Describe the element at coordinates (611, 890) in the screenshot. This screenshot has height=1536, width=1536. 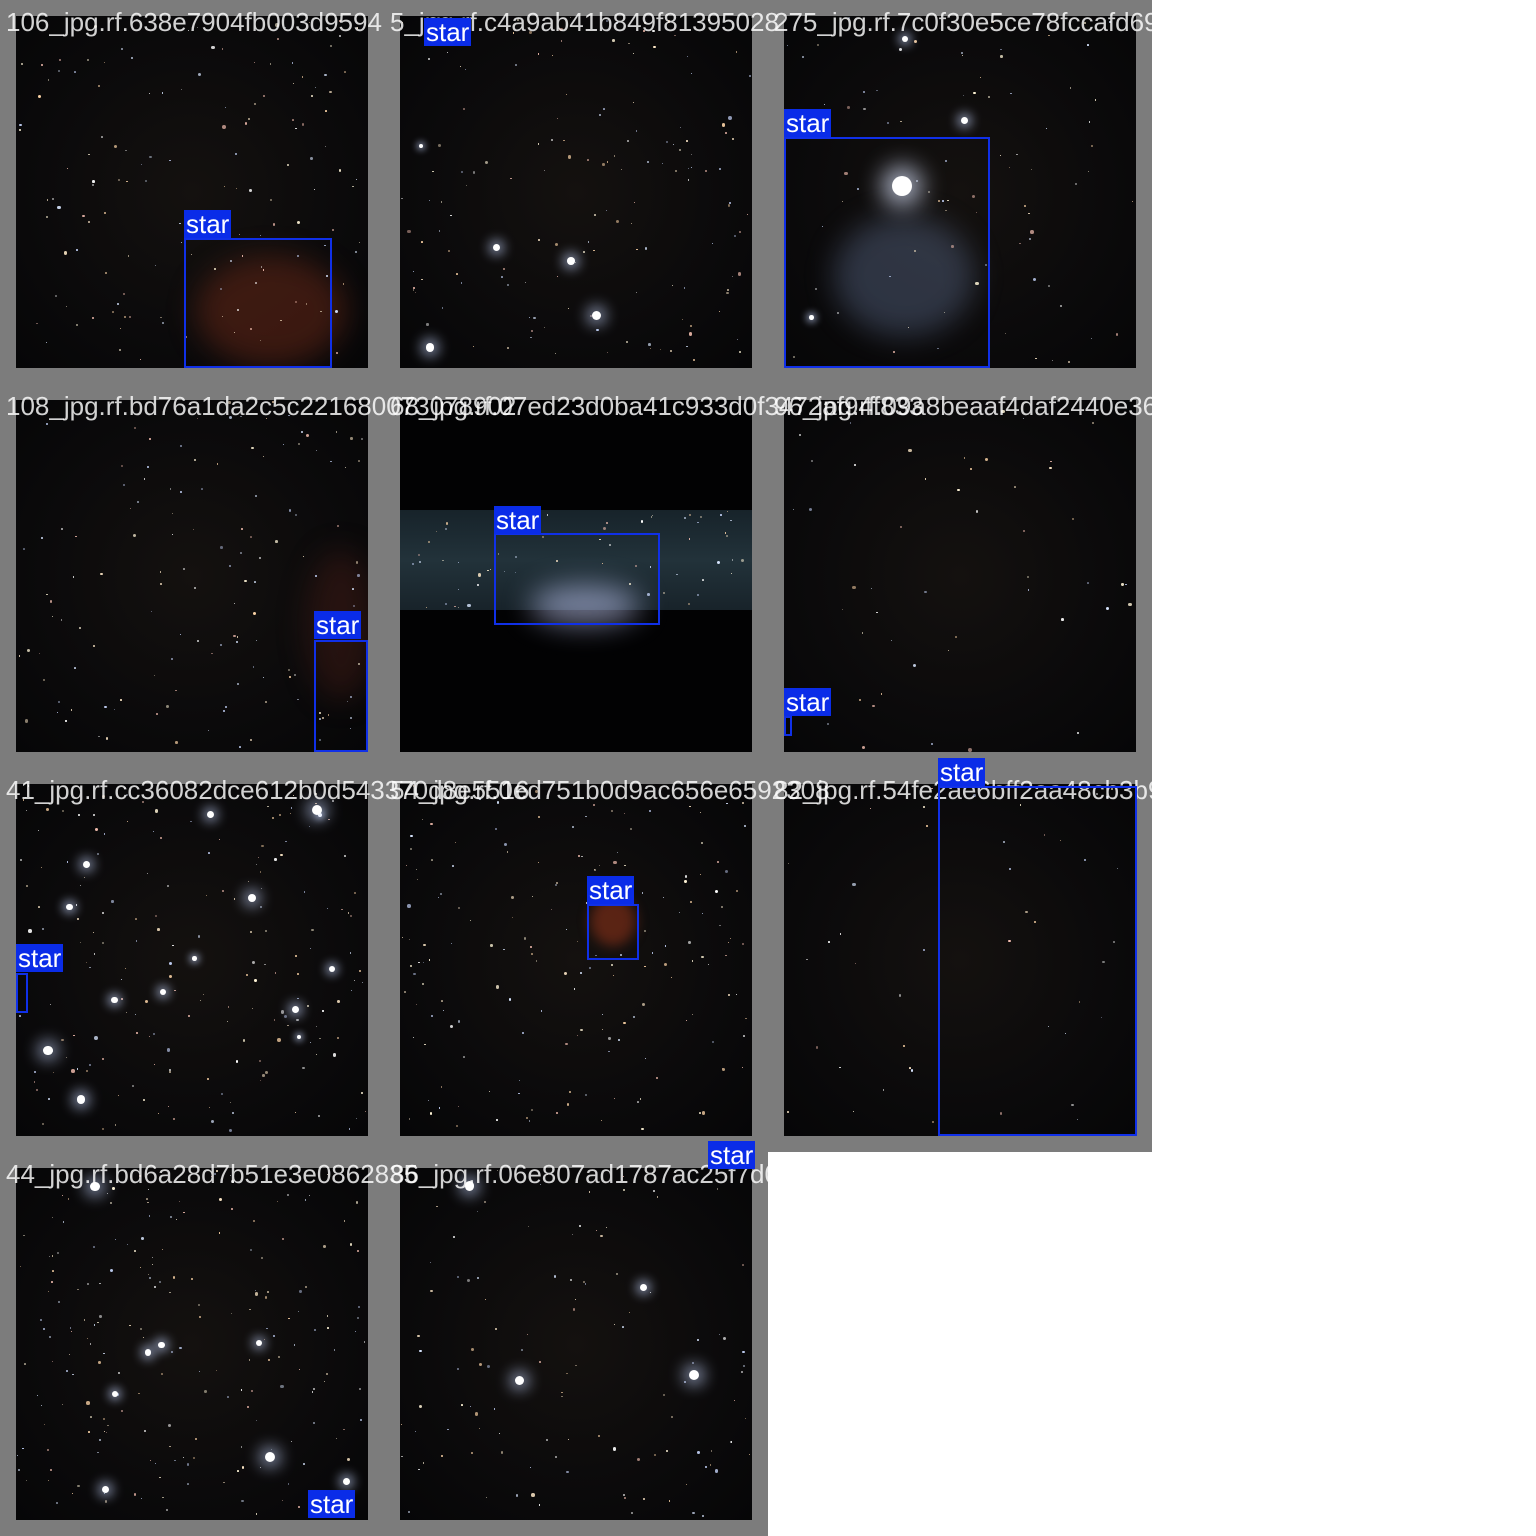
I see `detection-label: star` at that location.